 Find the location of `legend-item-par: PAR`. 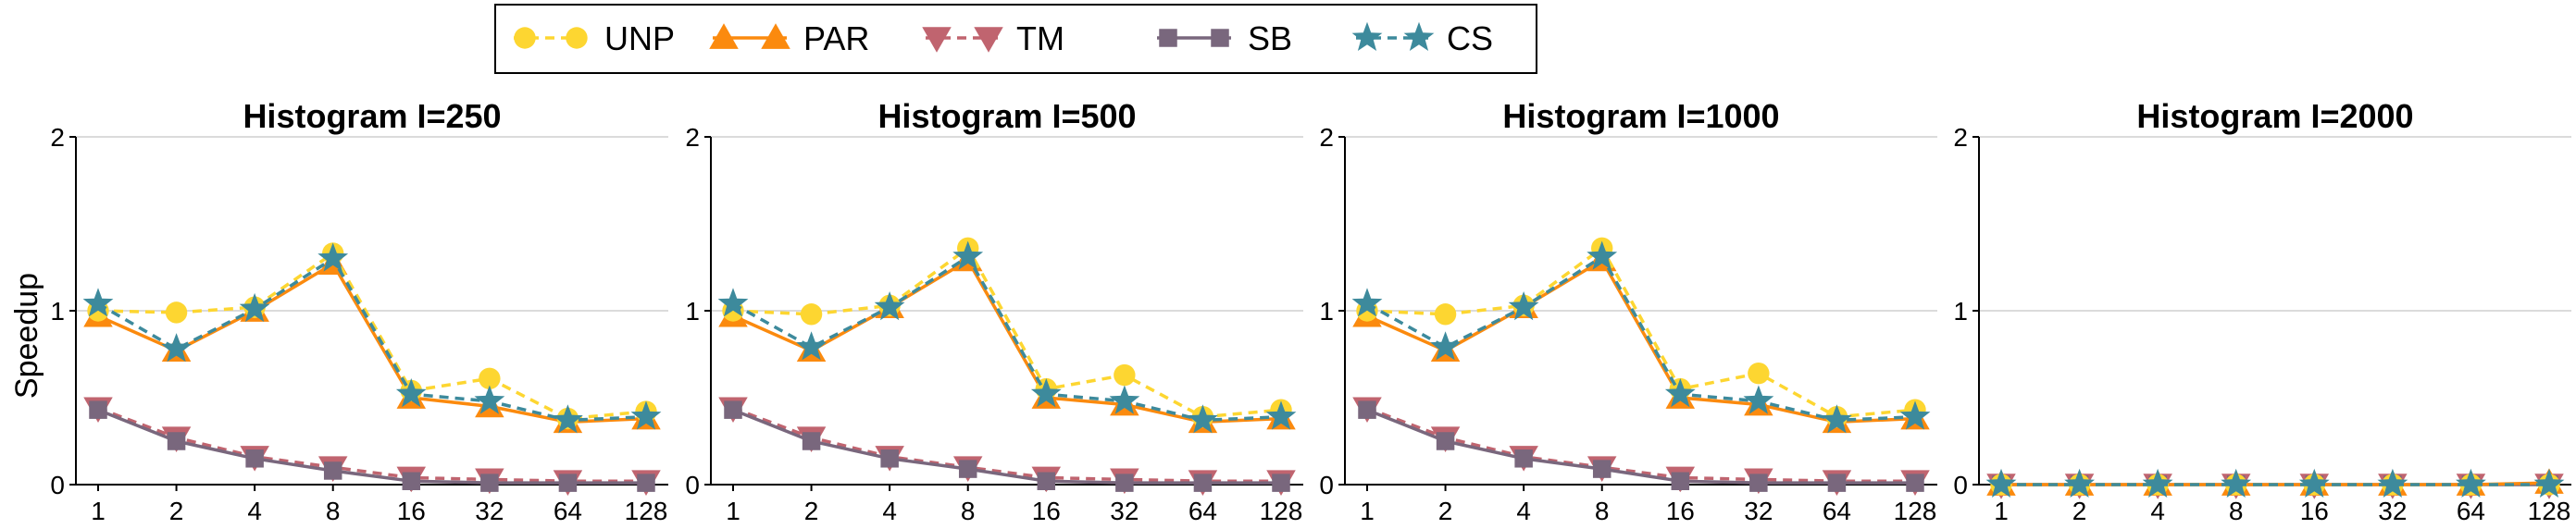

legend-item-par: PAR is located at coordinates (789, 38).